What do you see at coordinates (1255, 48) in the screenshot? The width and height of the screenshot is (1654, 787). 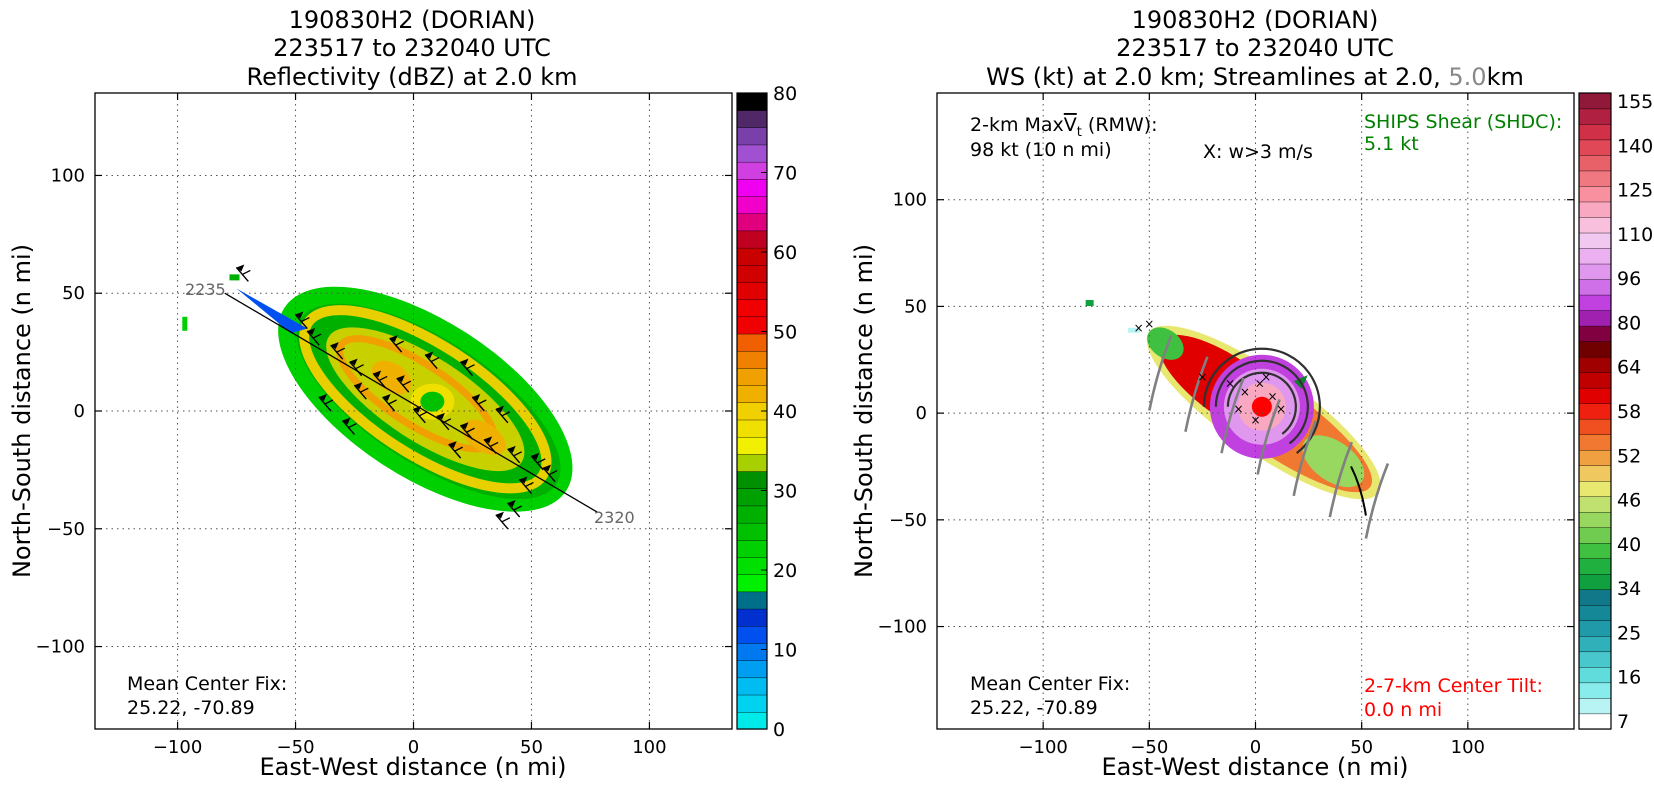 I see `right-title-line-2: 223517 to 232040 UTC` at bounding box center [1255, 48].